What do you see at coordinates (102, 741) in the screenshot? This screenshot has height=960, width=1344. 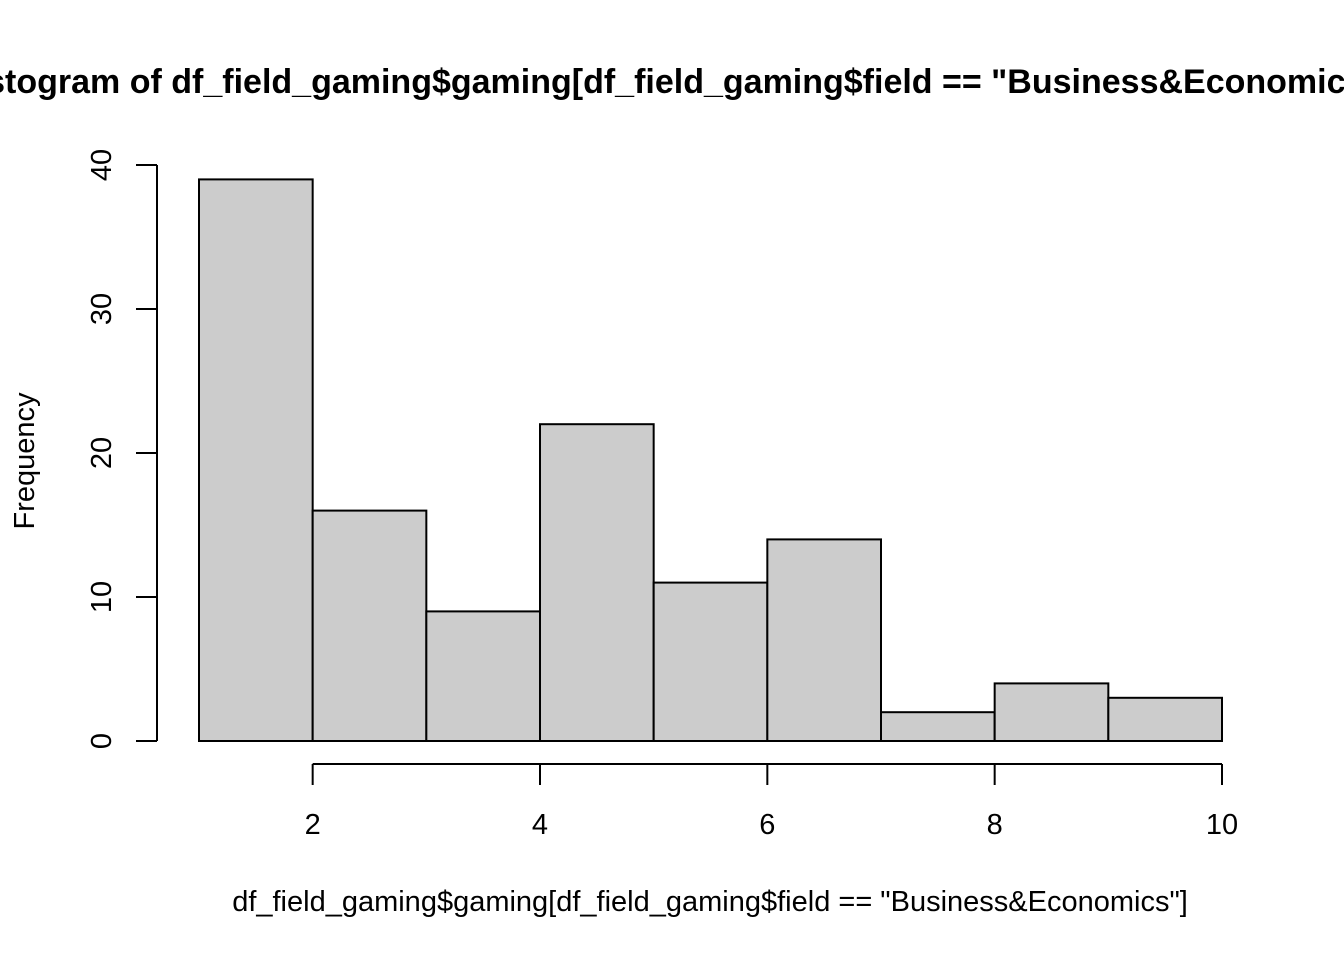 I see `y-tick-label: 0` at bounding box center [102, 741].